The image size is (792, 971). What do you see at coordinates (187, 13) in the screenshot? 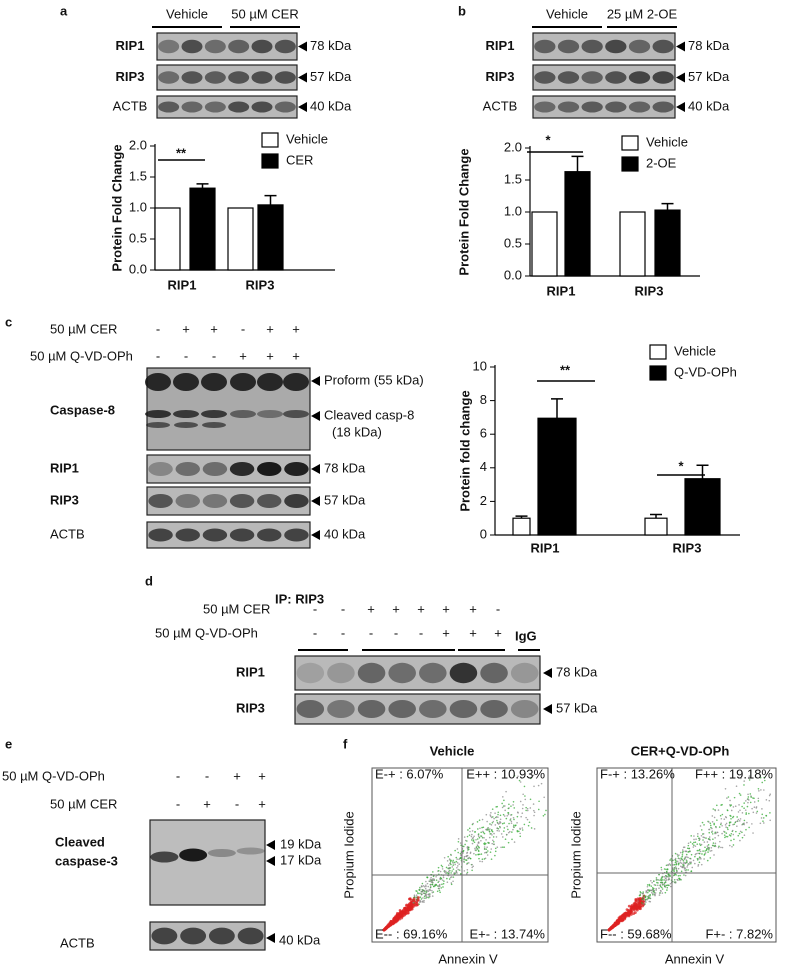
I see `group-label: Vehicle` at bounding box center [187, 13].